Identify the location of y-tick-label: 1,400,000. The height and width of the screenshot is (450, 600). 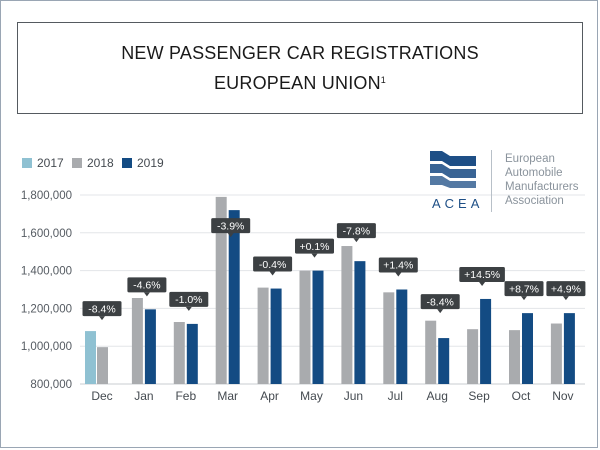
(46, 272).